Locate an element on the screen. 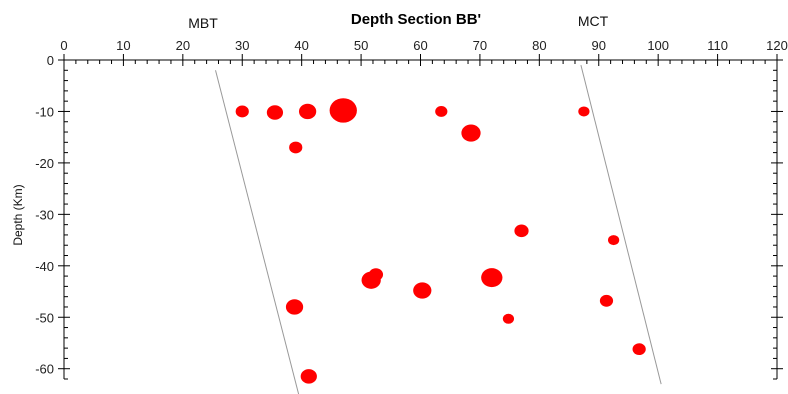 The image size is (788, 394). fault-line-mbt is located at coordinates (257, 232).